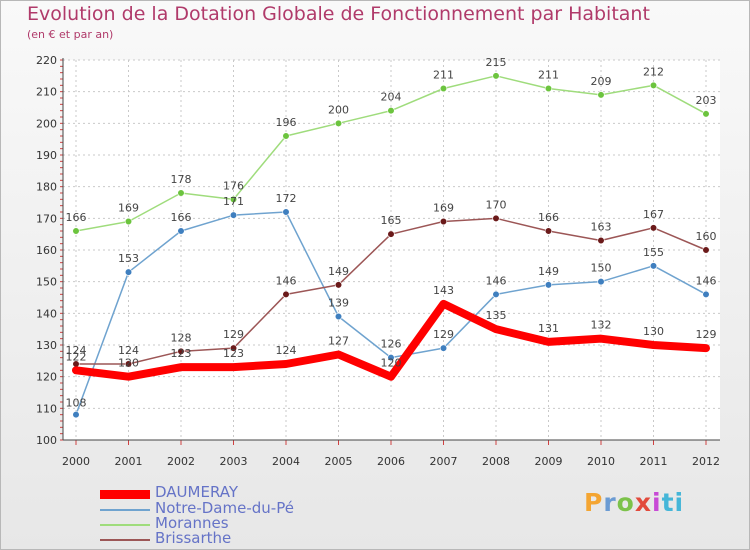 This screenshot has width=750, height=550. What do you see at coordinates (653, 71) in the screenshot?
I see `data-label: 212` at bounding box center [653, 71].